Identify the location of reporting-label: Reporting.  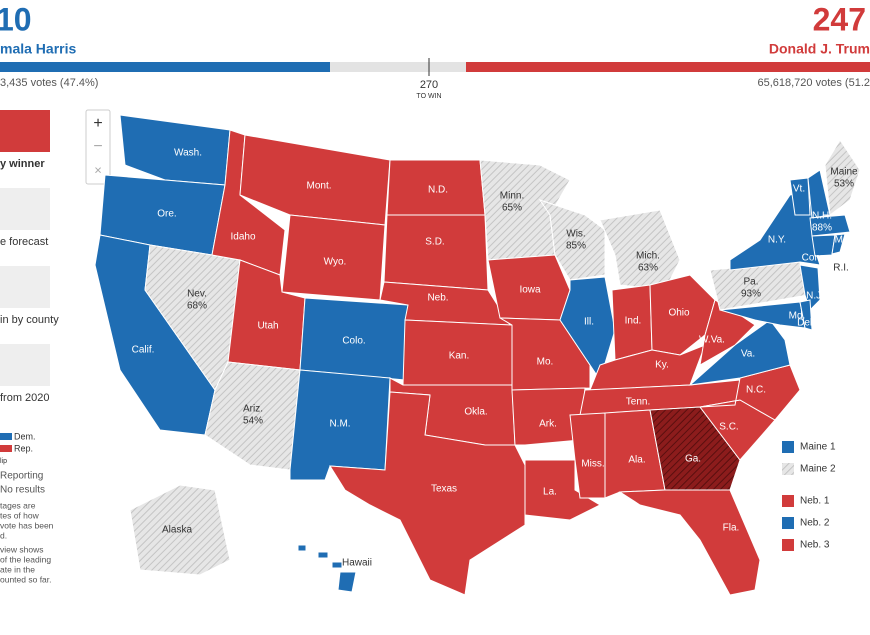
(21, 476).